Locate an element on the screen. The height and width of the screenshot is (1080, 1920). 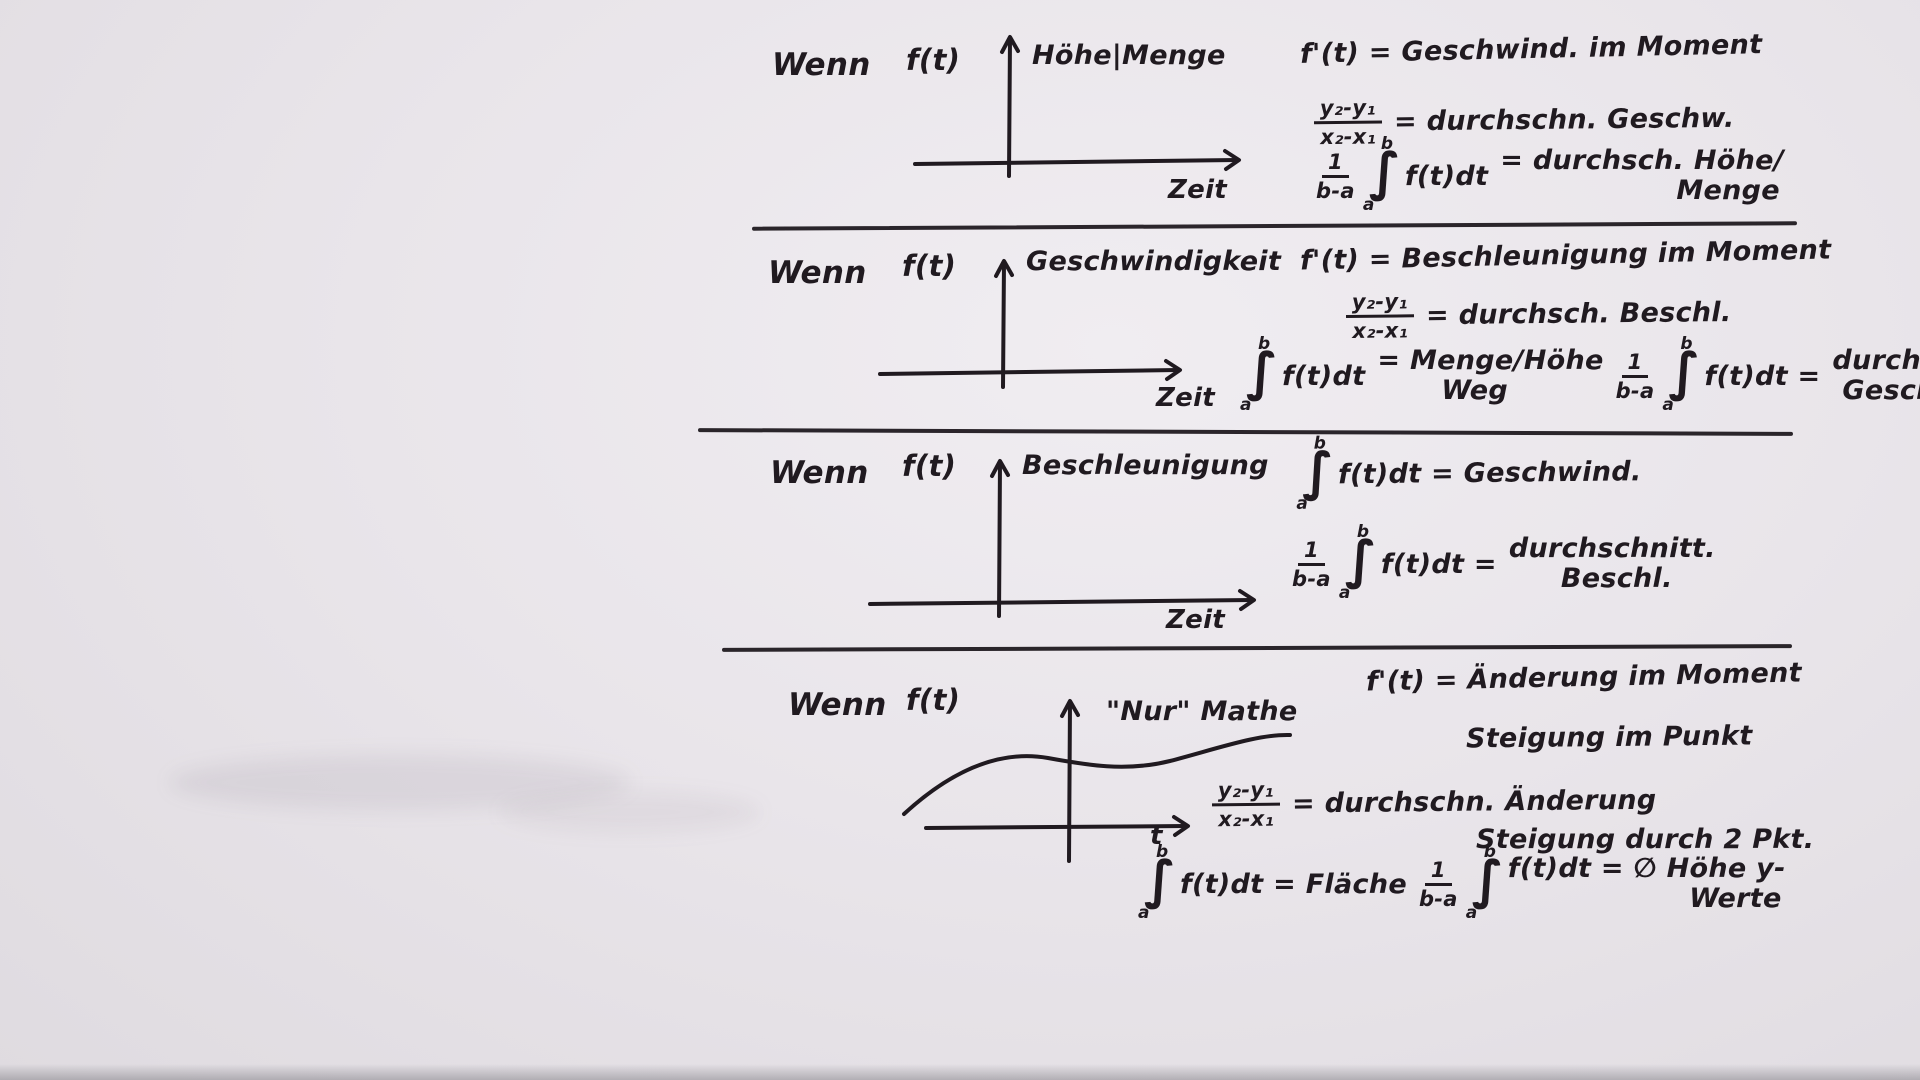
result-line2: Menge is located at coordinates (1728, 191).